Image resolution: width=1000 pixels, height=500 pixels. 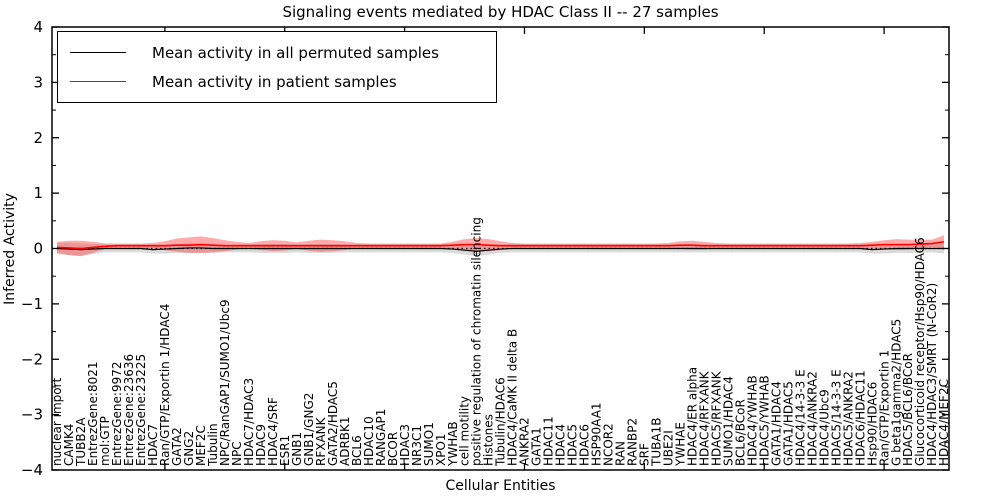 What do you see at coordinates (752, 420) in the screenshot?
I see `x-tick-label: HDAC4/YWHAB` at bounding box center [752, 420].